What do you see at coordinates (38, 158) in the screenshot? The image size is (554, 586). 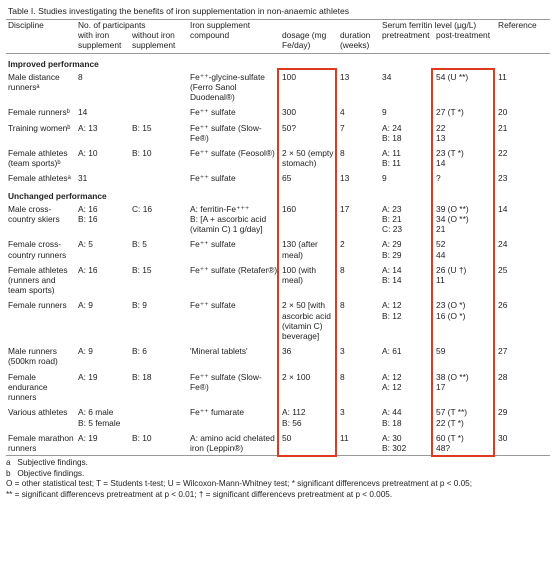 I see `cell: Female athletes (team sports)ᵇ` at bounding box center [38, 158].